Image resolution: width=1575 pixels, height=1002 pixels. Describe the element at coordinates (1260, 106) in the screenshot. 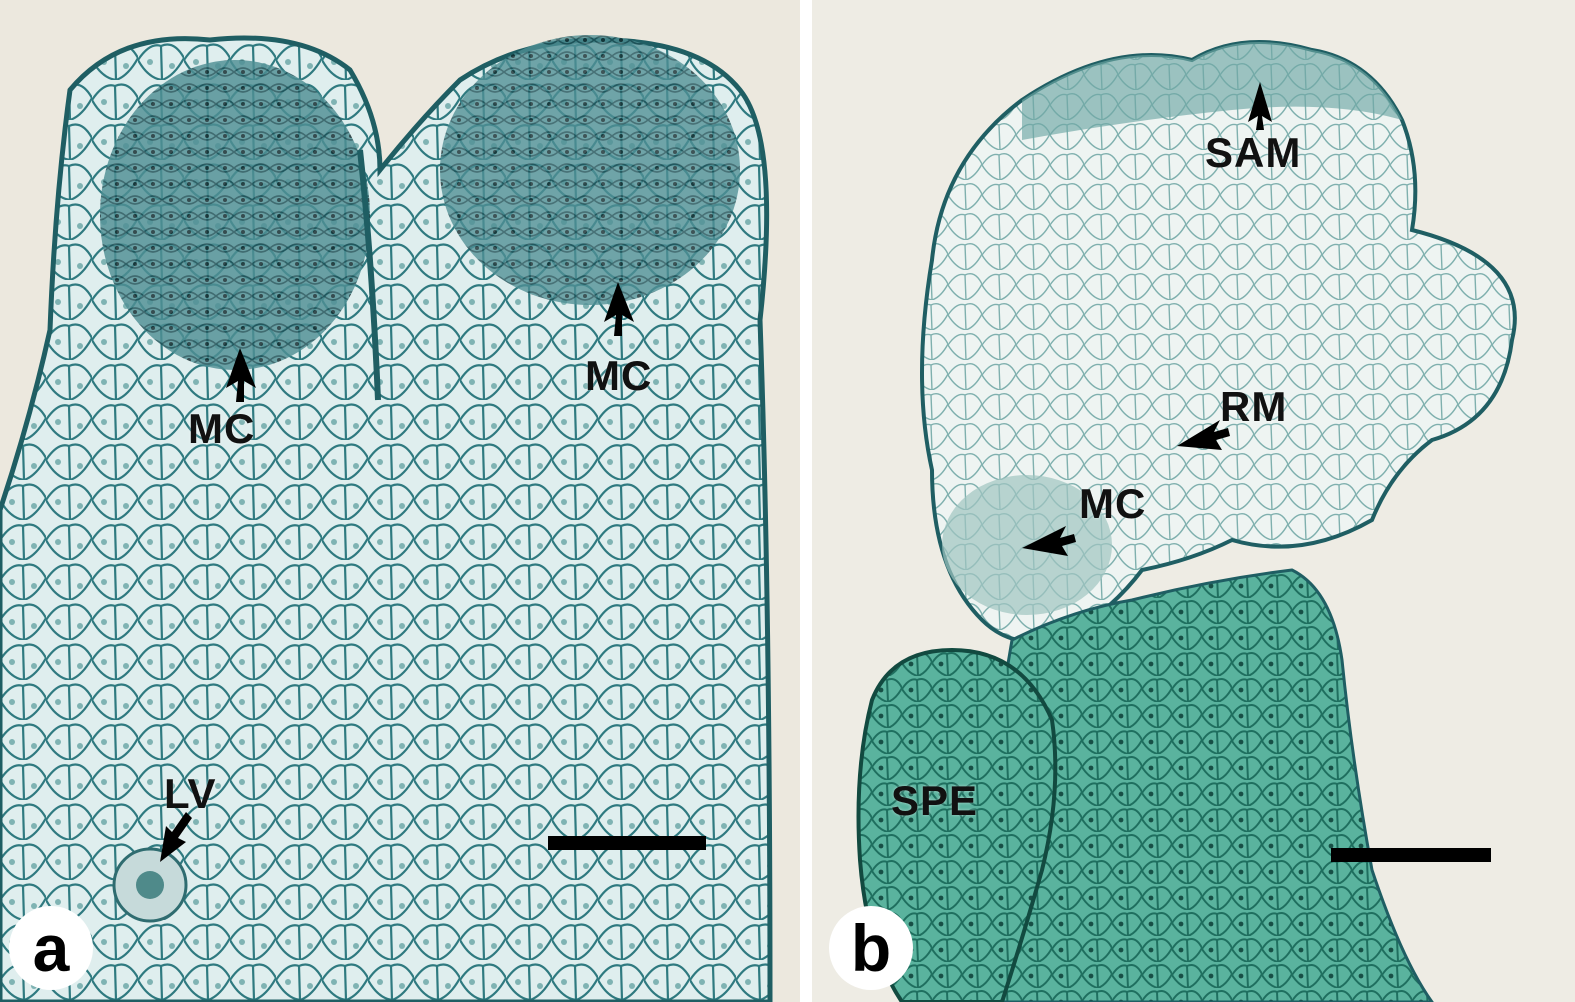

I see `arrow-sam` at that location.